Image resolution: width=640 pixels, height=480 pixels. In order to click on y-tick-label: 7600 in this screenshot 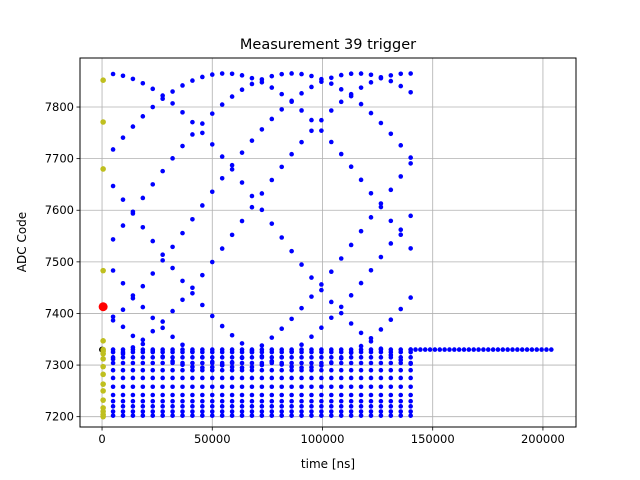, I will do `click(59, 210)`.